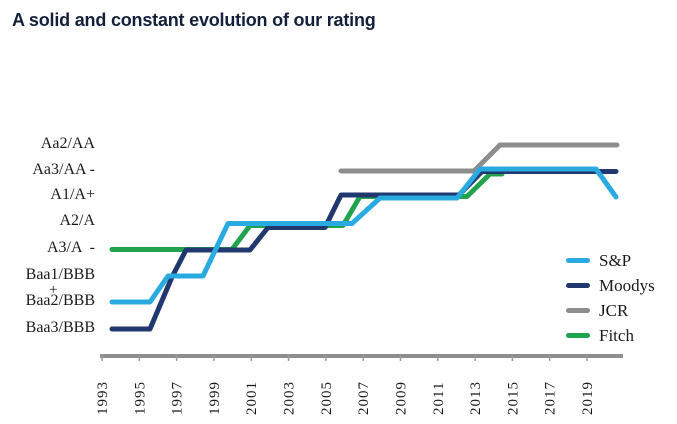  What do you see at coordinates (588, 398) in the screenshot?
I see `x-axis-year-label: 2019` at bounding box center [588, 398].